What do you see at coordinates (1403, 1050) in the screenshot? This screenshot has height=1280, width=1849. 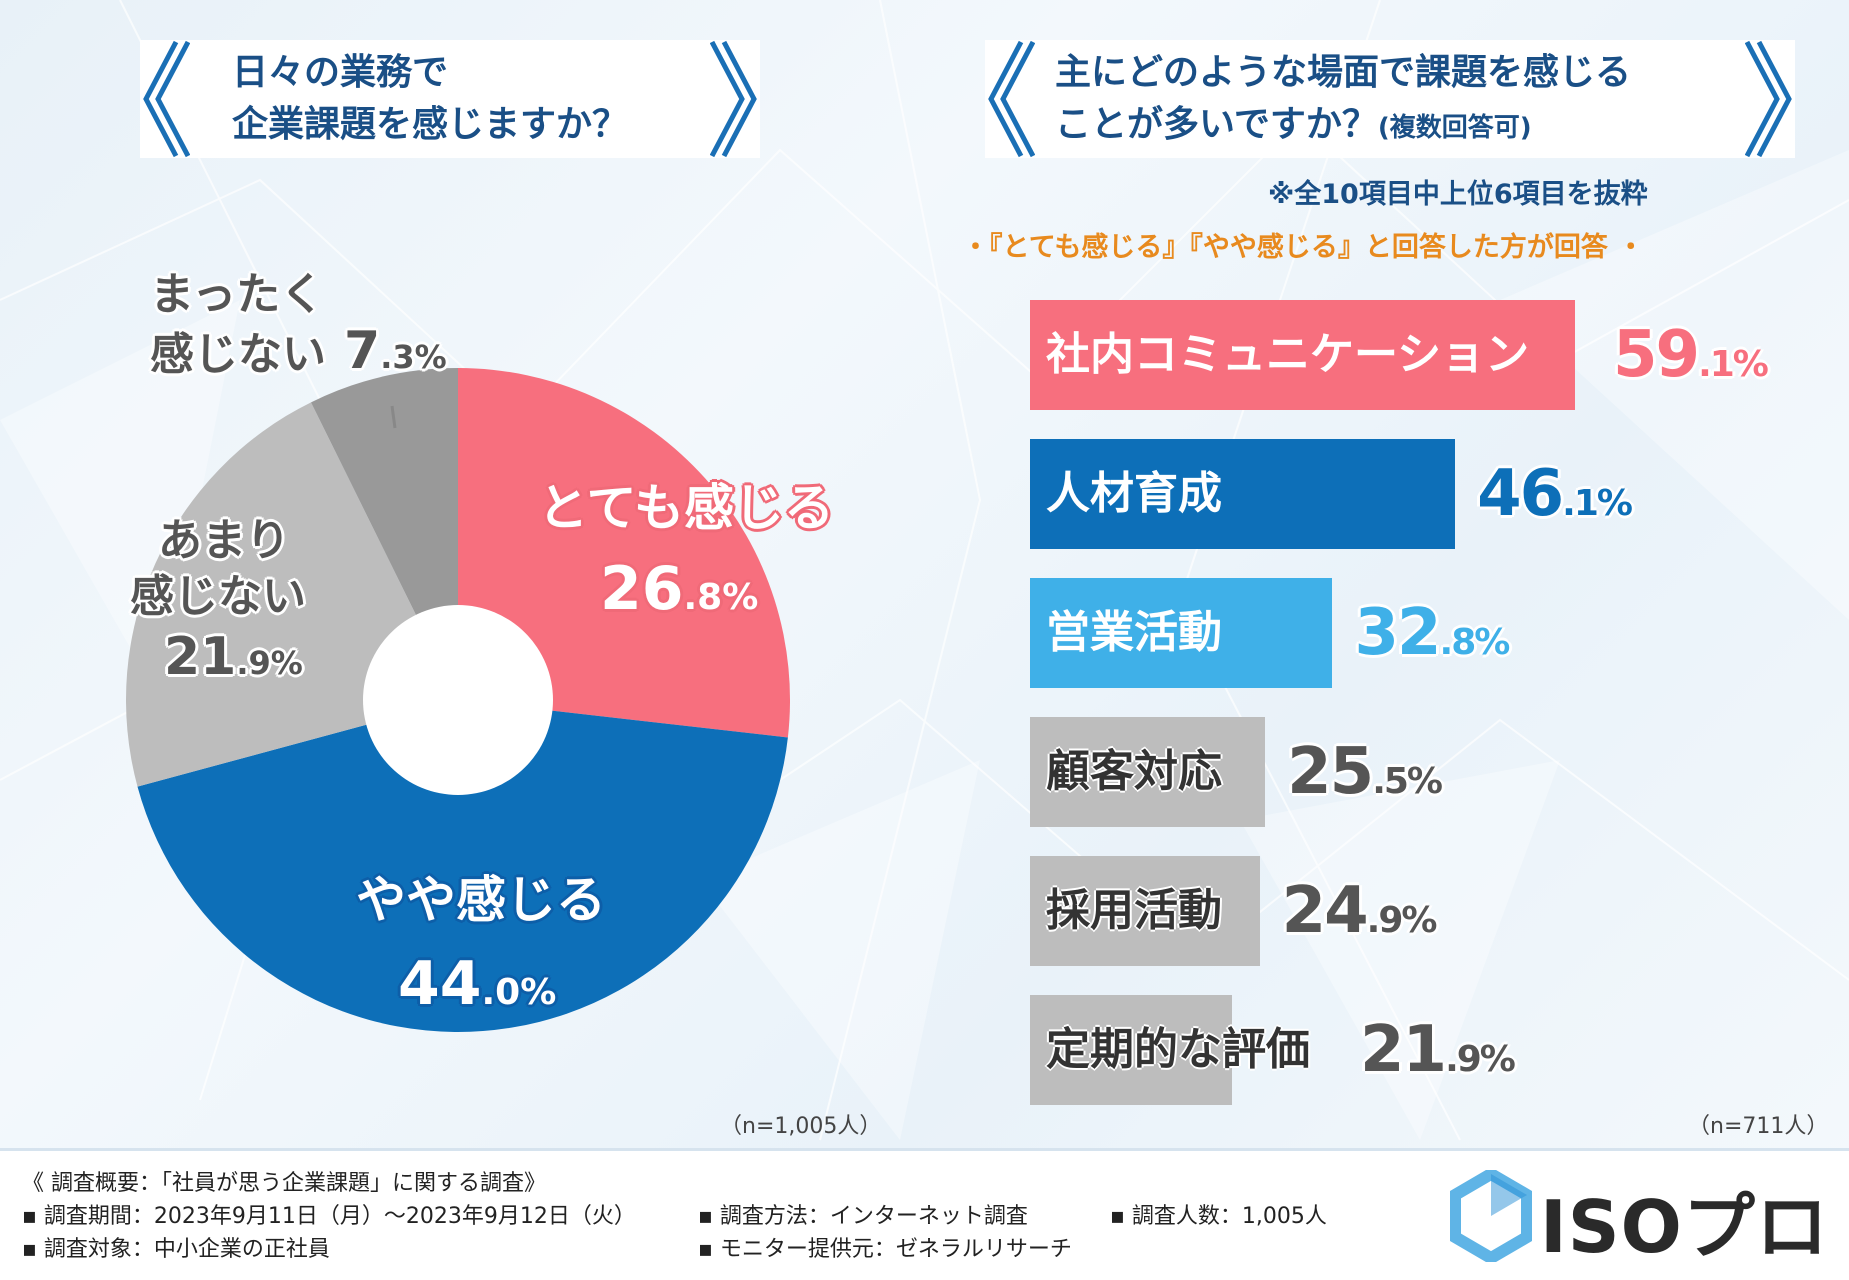 I see `bar-value-int-5: 21` at bounding box center [1403, 1050].